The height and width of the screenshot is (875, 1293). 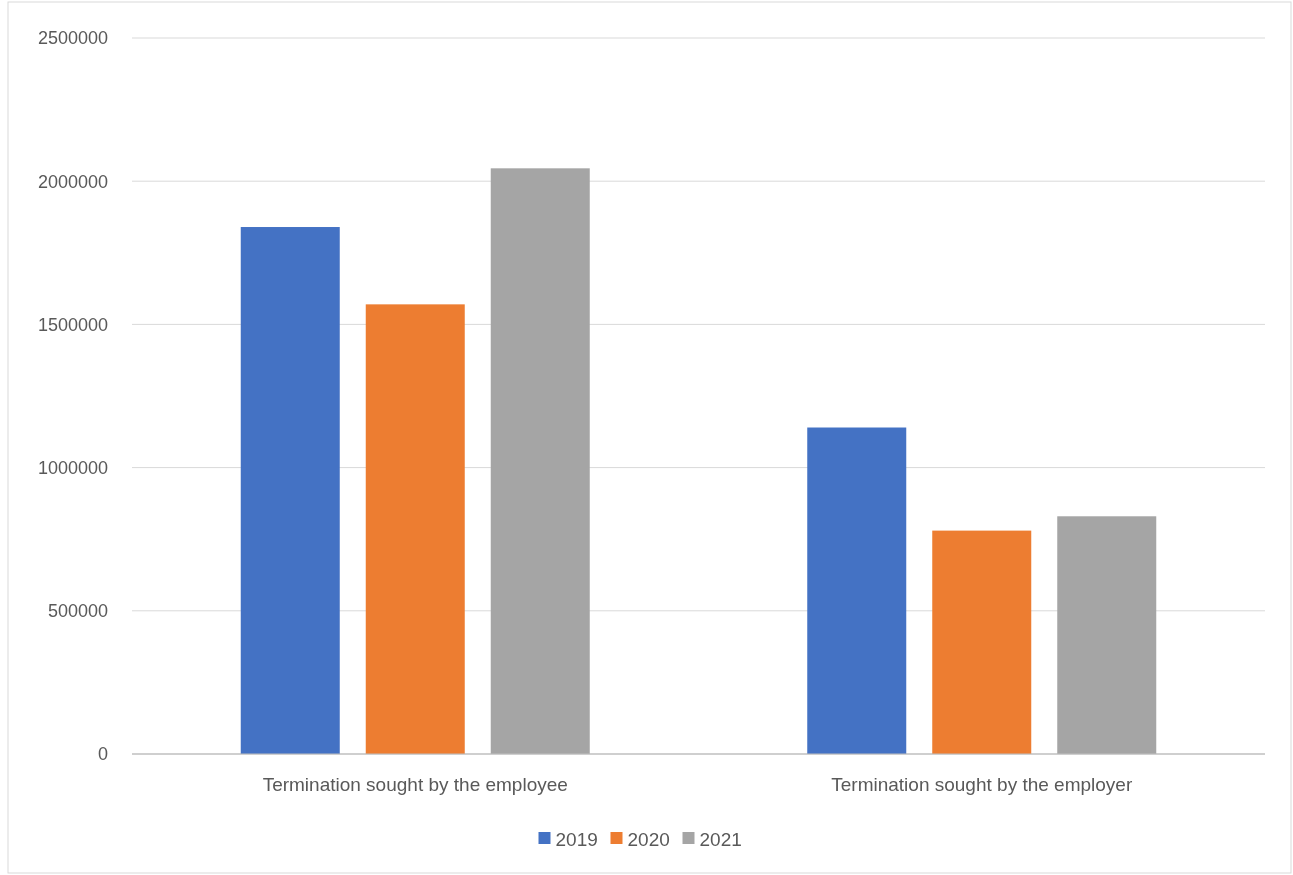 What do you see at coordinates (720, 839) in the screenshot?
I see `legend-label: 2021` at bounding box center [720, 839].